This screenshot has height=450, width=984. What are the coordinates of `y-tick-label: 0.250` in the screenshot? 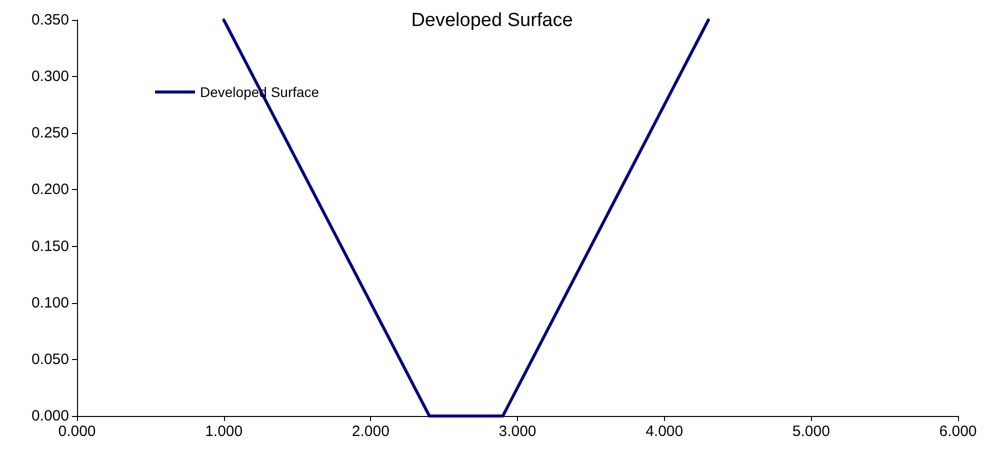 It's located at (50, 133).